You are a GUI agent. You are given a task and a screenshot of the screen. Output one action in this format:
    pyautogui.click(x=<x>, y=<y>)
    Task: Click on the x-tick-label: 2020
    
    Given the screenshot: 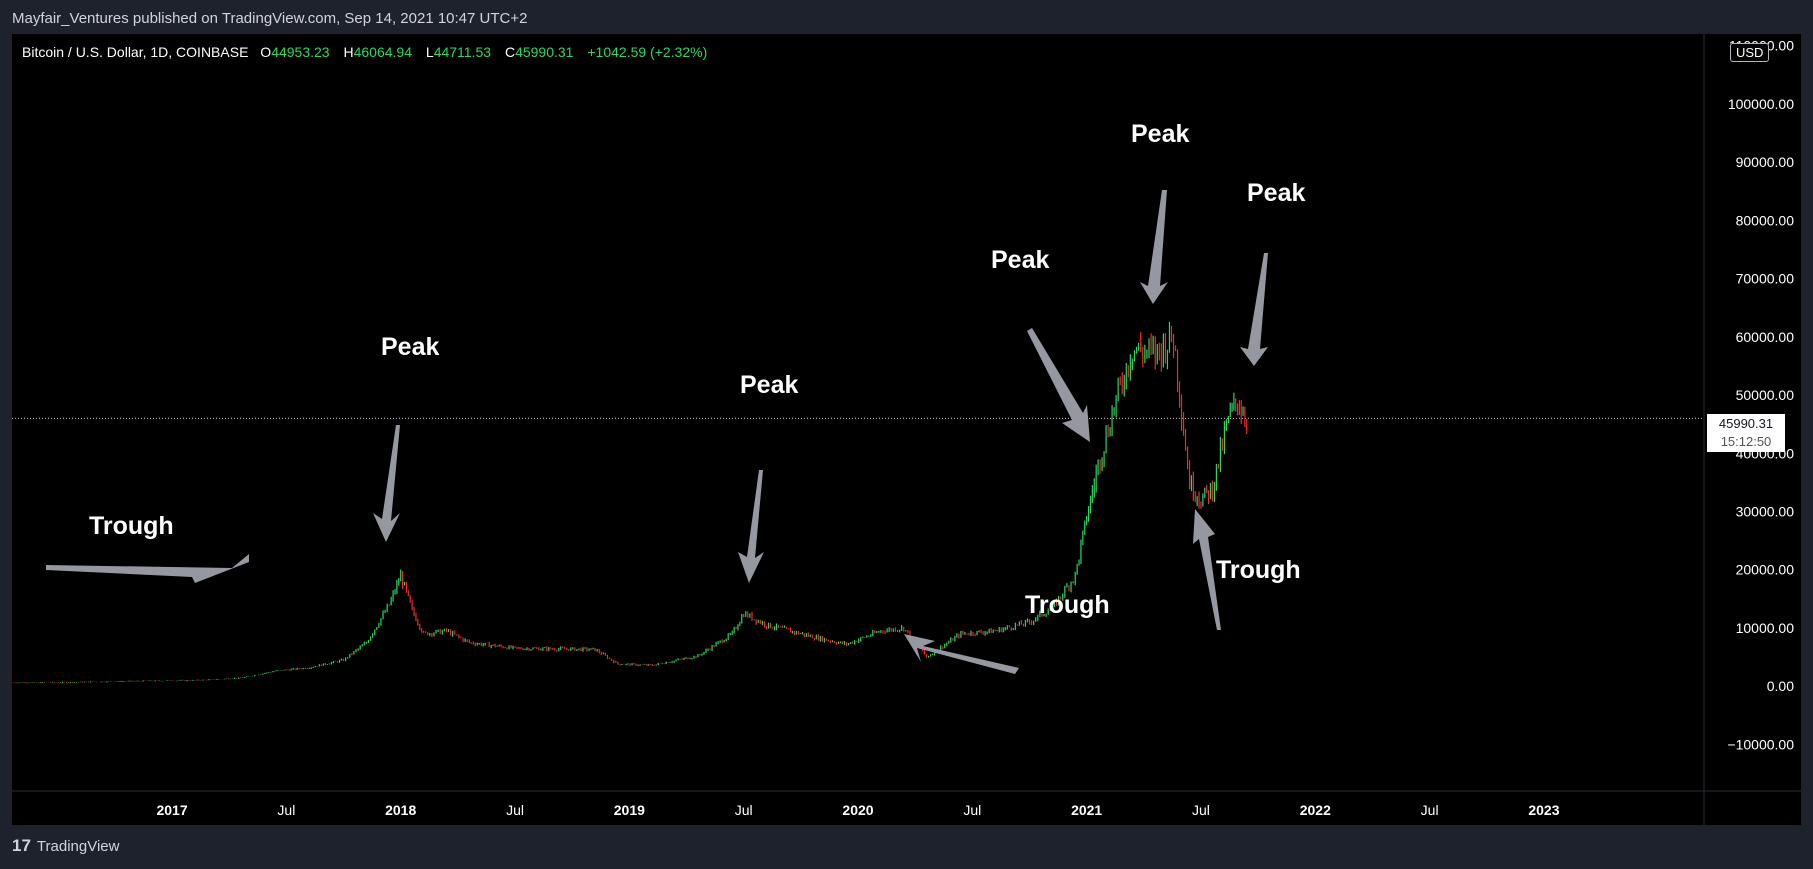 What is the action you would take?
    pyautogui.click(x=857, y=810)
    